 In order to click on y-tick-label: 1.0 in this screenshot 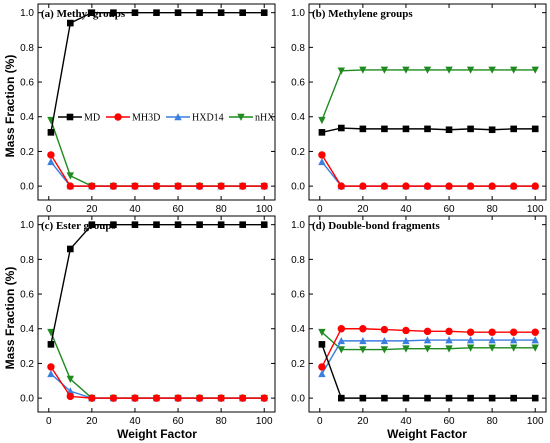, I will do `click(298, 13)`.